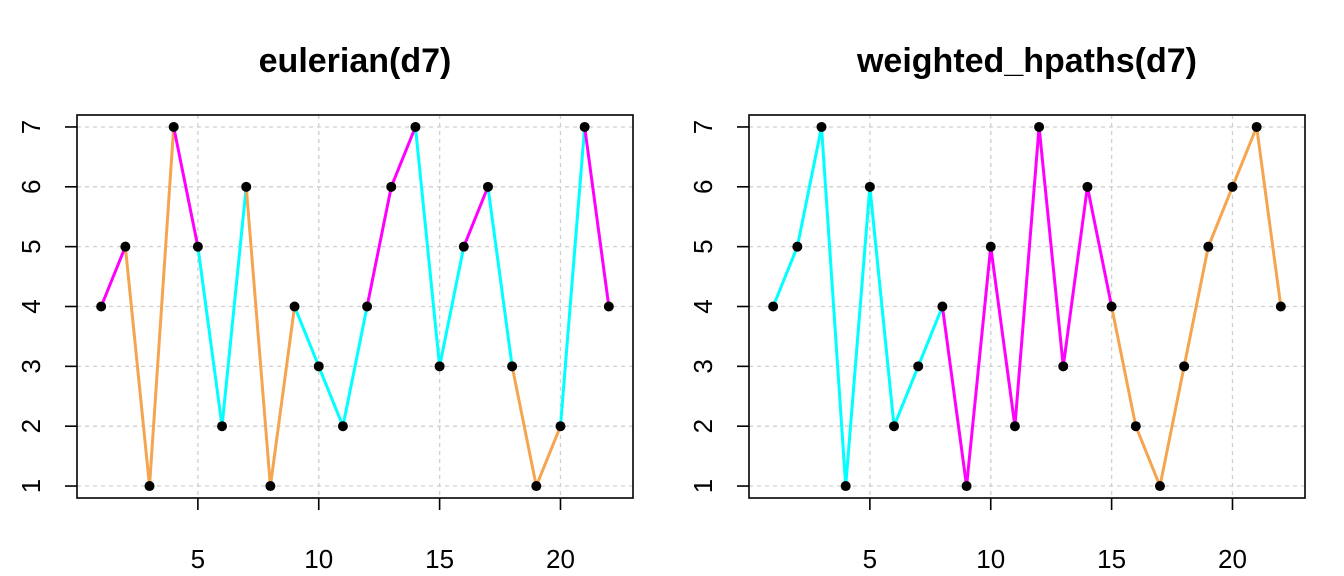  What do you see at coordinates (355, 61) in the screenshot?
I see `chart-title: eulerian(d7)` at bounding box center [355, 61].